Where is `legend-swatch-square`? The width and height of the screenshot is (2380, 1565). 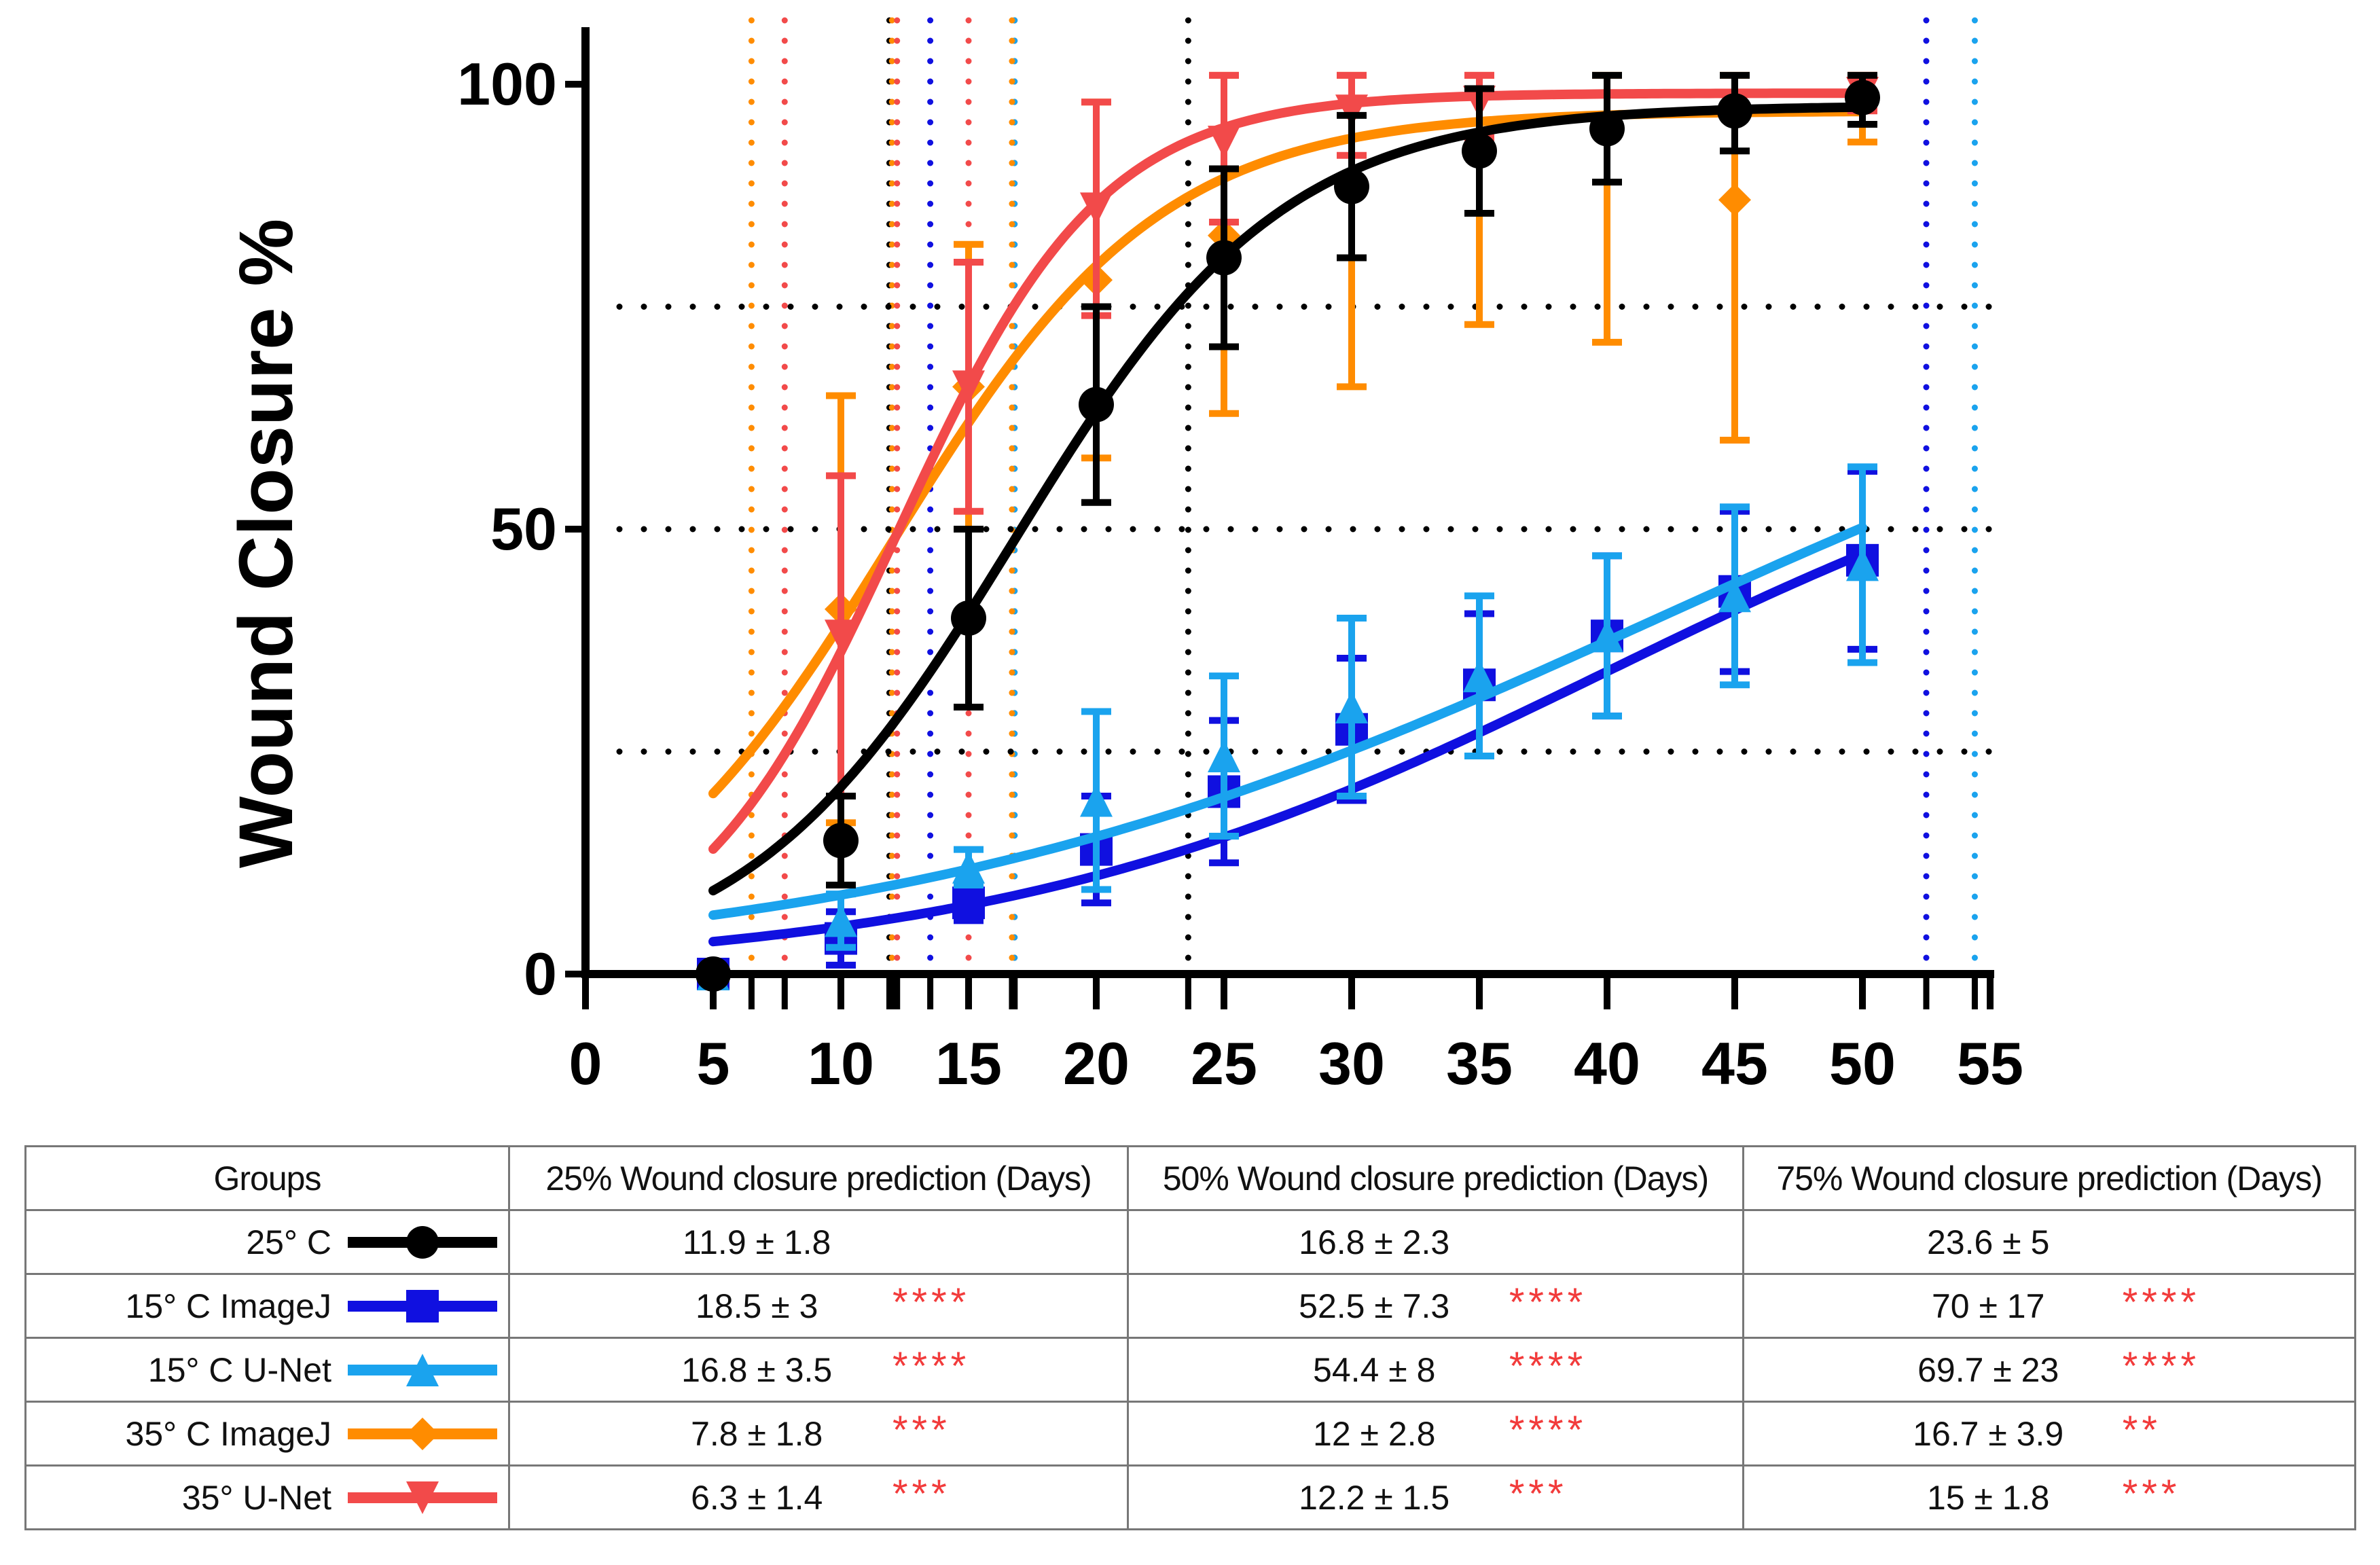 legend-swatch-square is located at coordinates (422, 1306).